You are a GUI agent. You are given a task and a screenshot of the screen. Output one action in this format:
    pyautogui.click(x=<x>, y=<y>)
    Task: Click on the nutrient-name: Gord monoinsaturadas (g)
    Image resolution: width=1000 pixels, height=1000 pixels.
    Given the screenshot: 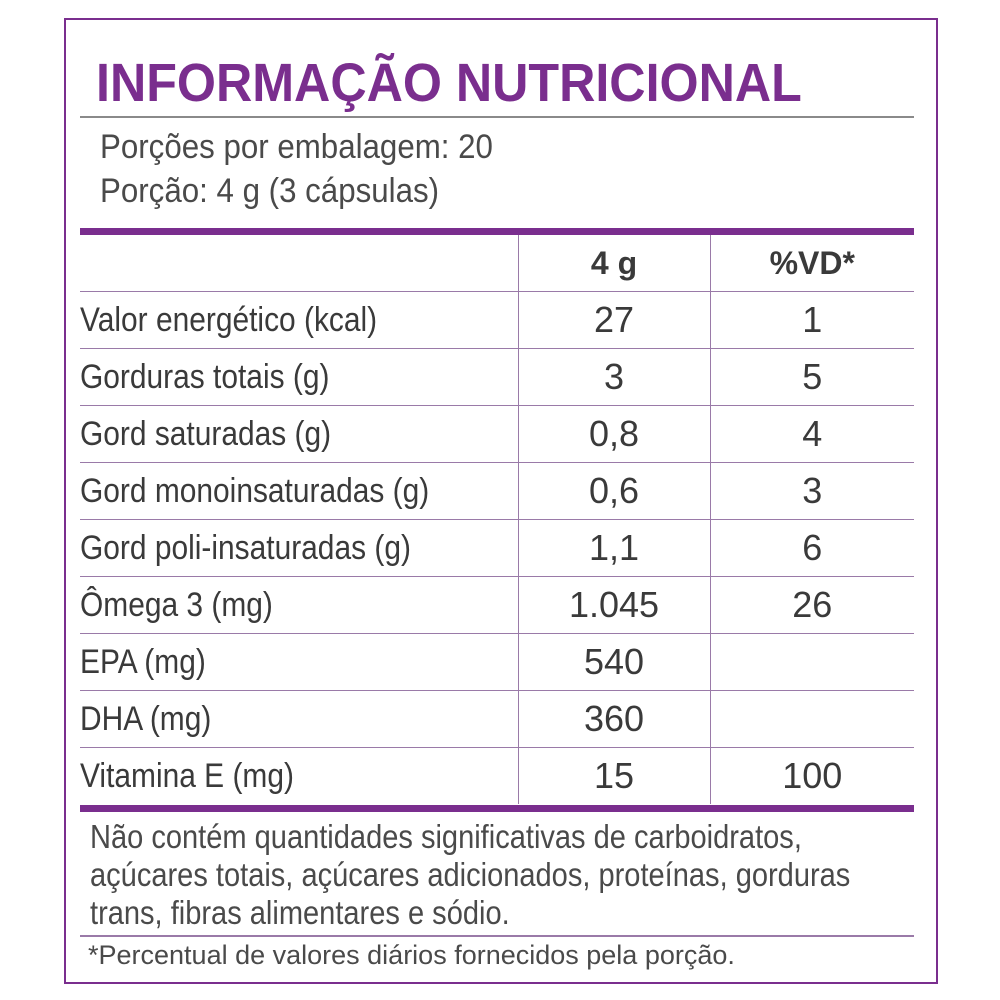 What is the action you would take?
    pyautogui.click(x=299, y=491)
    